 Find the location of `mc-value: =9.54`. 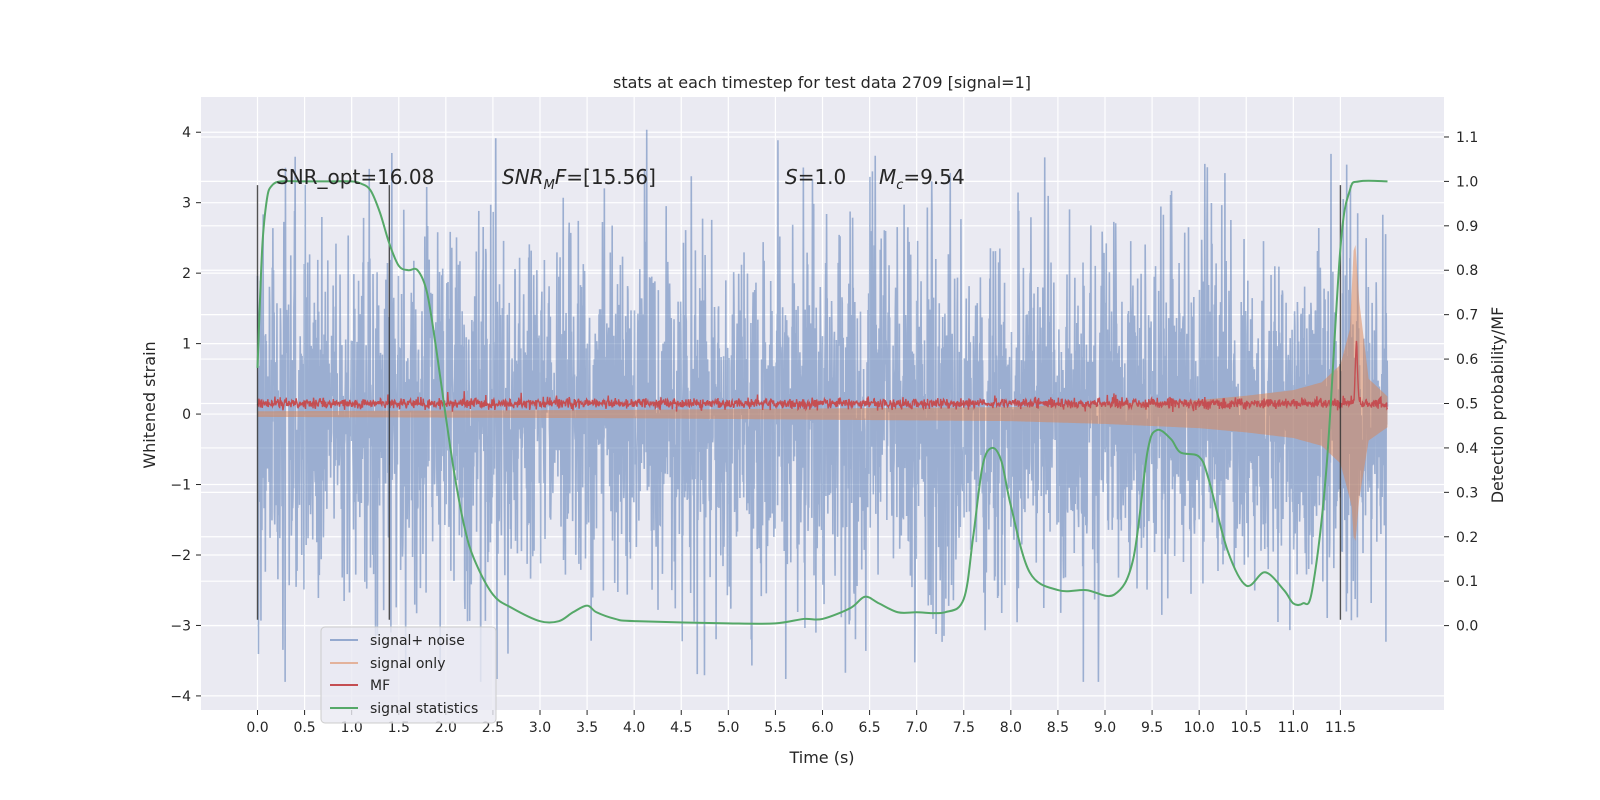

mc-value: =9.54 is located at coordinates (933, 177).